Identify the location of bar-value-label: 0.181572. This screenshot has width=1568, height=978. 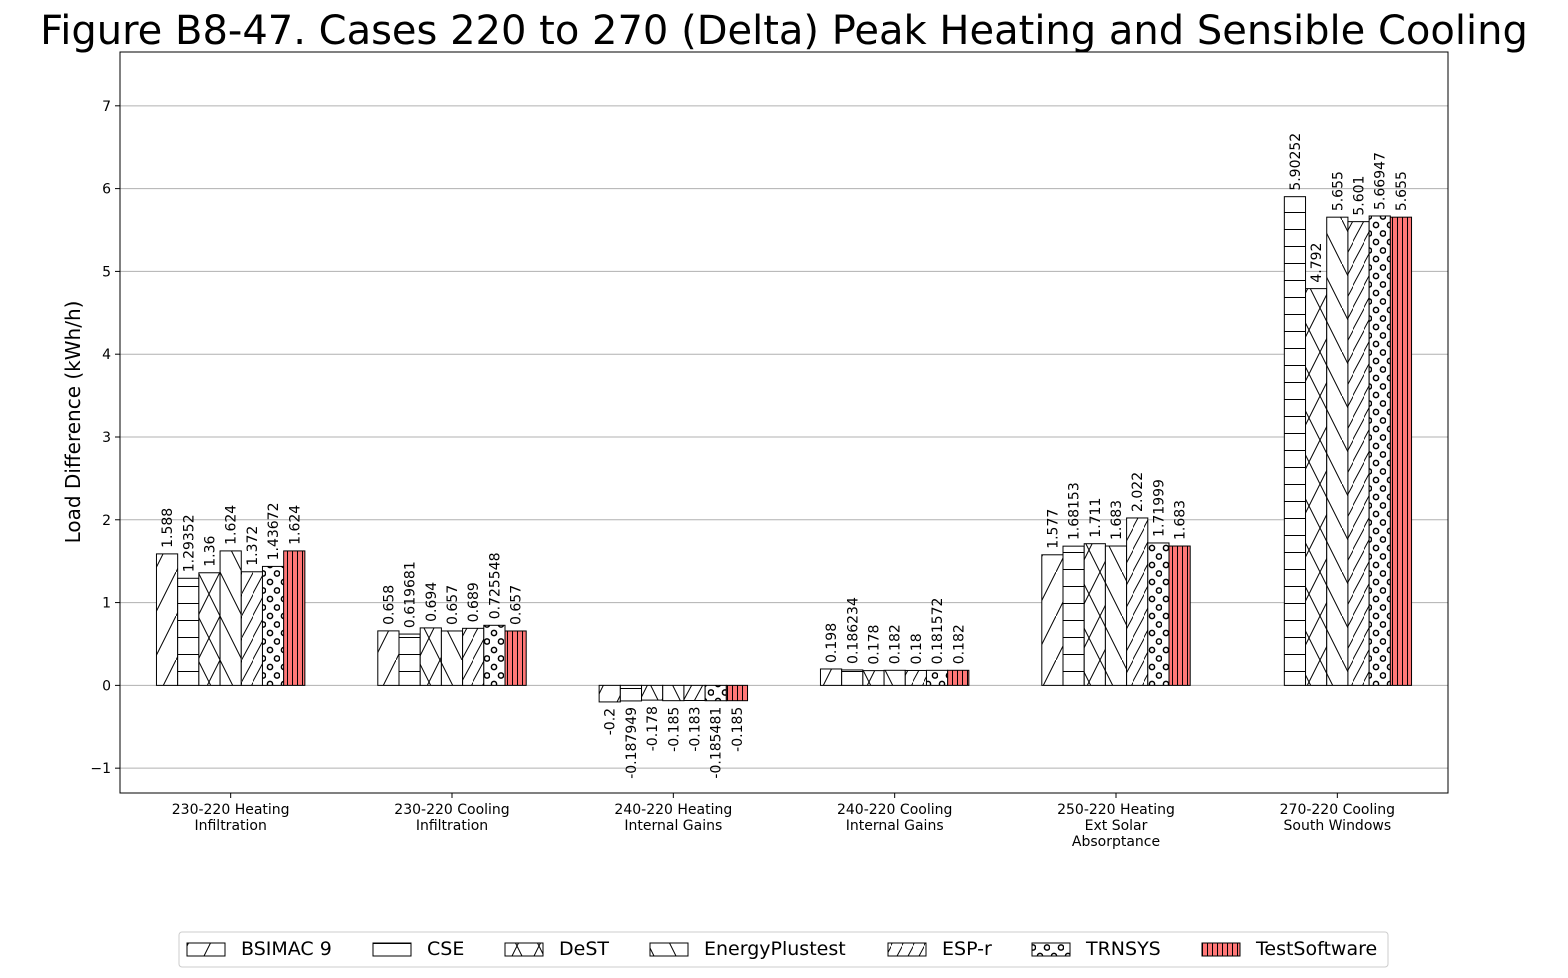
(938, 631).